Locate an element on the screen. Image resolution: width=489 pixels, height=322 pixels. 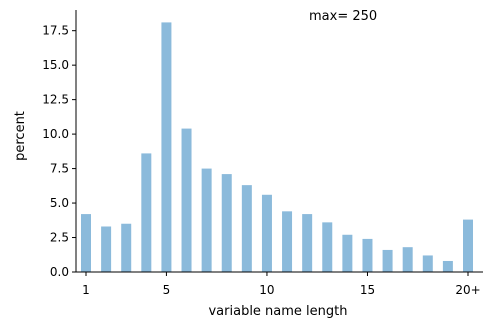
x-tick-label: 15 is located at coordinates (367, 290).